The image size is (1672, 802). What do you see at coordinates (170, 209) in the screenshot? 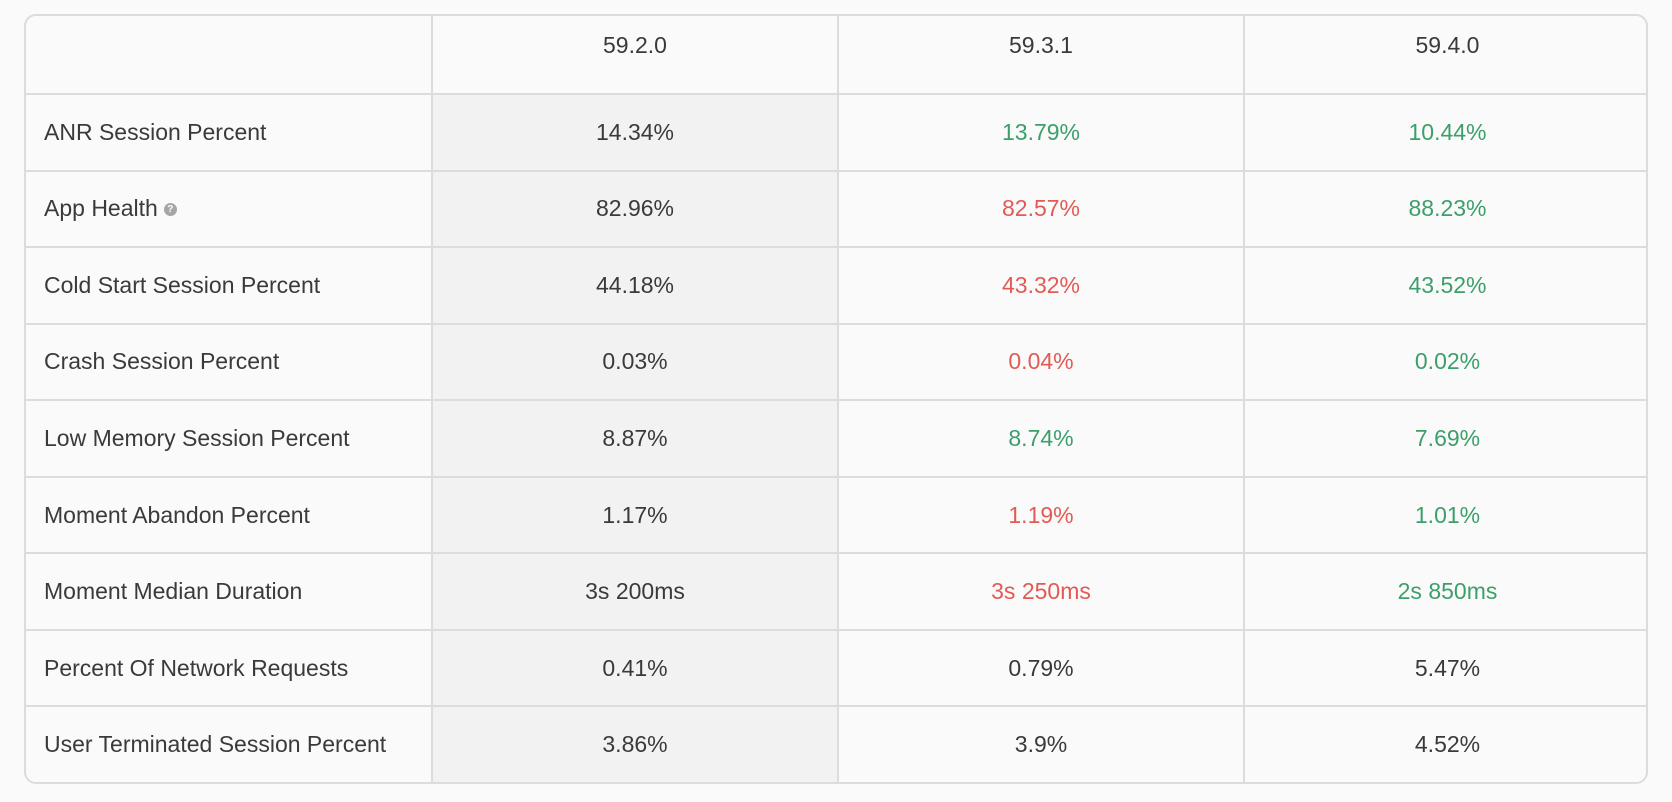
I see `question-icon: ?` at bounding box center [170, 209].